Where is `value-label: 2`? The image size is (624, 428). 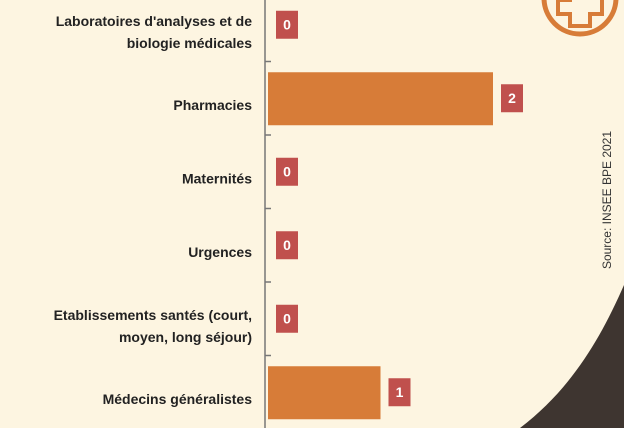
value-label: 2 is located at coordinates (512, 98).